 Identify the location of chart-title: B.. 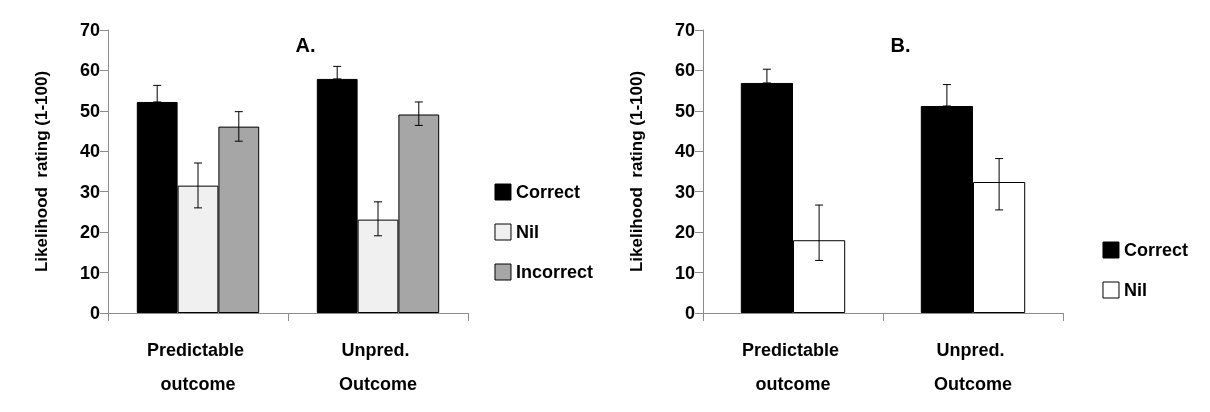
(900, 45).